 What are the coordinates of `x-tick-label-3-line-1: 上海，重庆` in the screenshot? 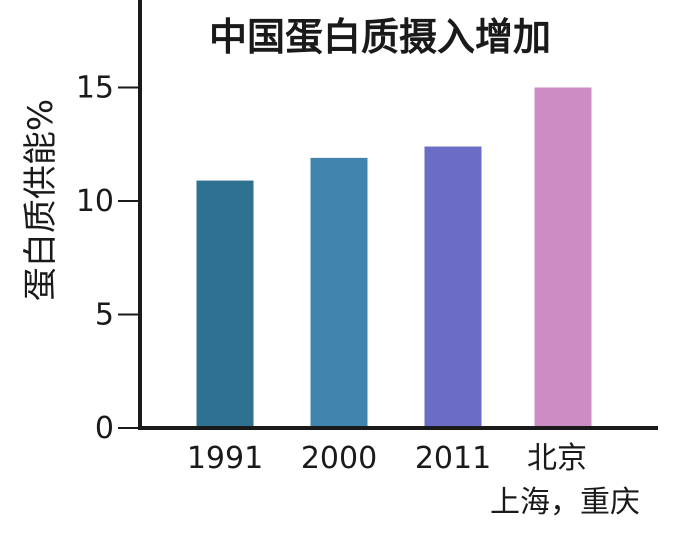 It's located at (565, 502).